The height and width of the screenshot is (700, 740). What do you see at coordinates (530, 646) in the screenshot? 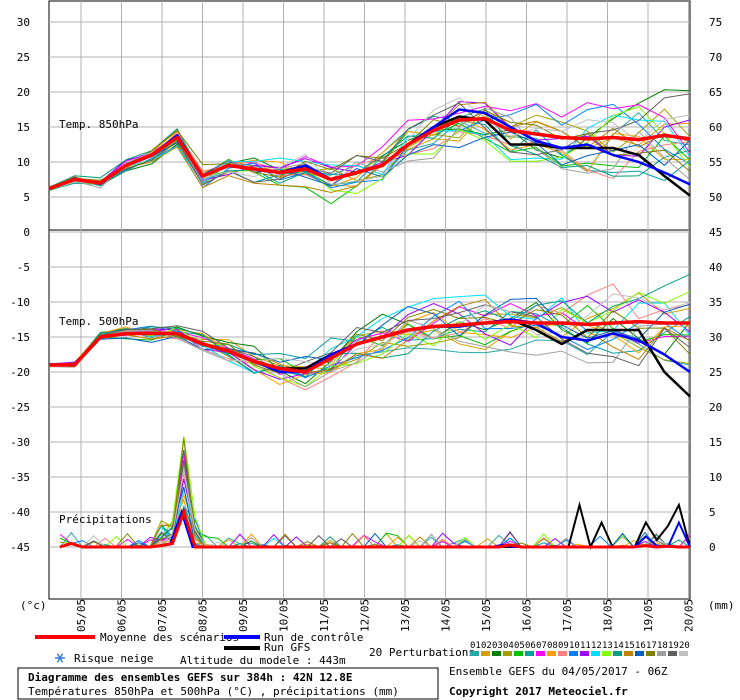
I see `perturbation-number: 06` at bounding box center [530, 646].